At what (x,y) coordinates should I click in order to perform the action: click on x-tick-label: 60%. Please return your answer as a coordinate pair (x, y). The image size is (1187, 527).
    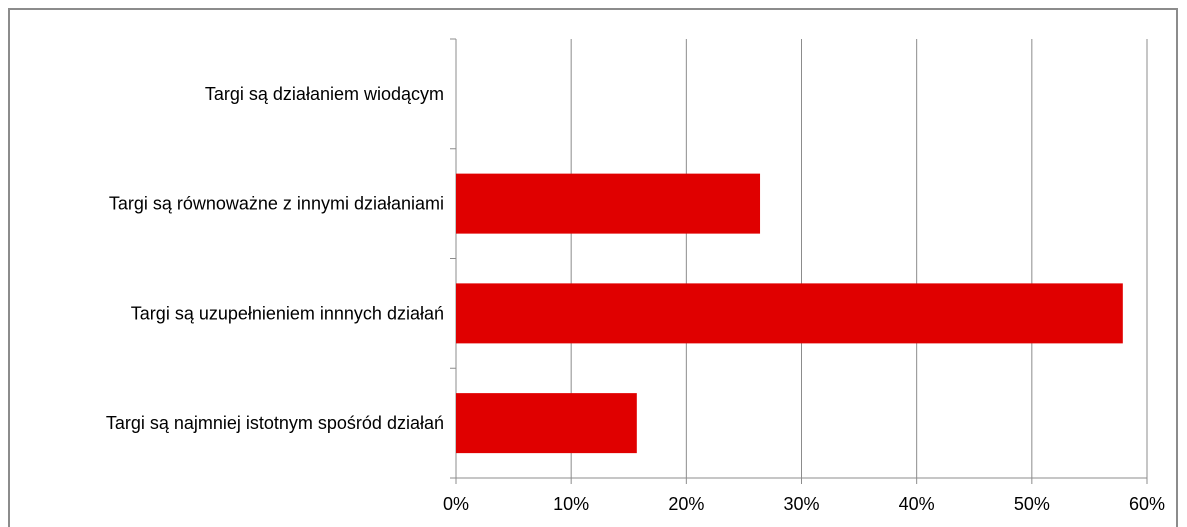
    Looking at the image, I should click on (1147, 504).